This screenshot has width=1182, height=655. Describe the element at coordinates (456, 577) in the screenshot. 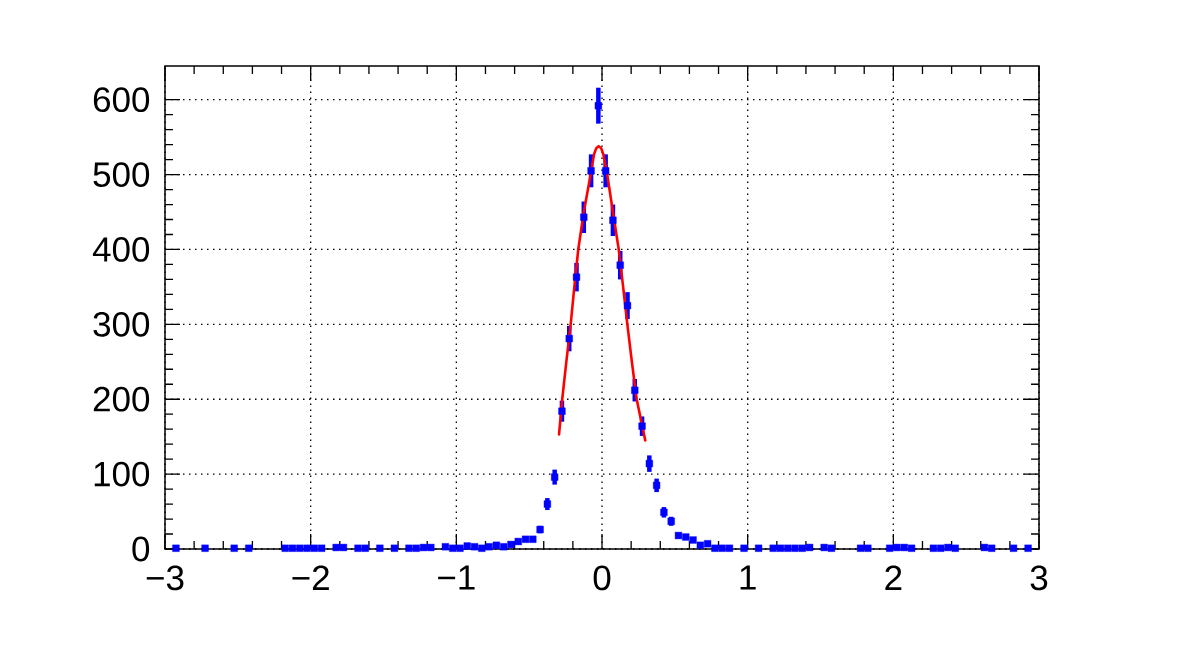

I see `x-tick-label: −1` at that location.